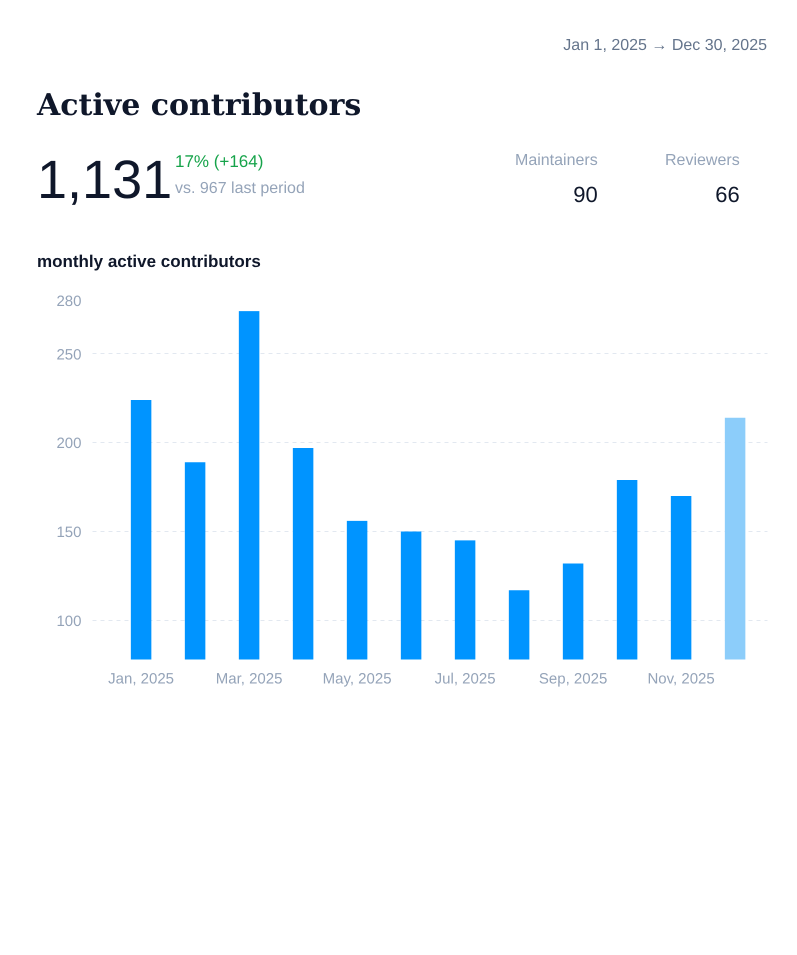  Describe the element at coordinates (104, 180) in the screenshot. I see `text: 1,131` at that location.